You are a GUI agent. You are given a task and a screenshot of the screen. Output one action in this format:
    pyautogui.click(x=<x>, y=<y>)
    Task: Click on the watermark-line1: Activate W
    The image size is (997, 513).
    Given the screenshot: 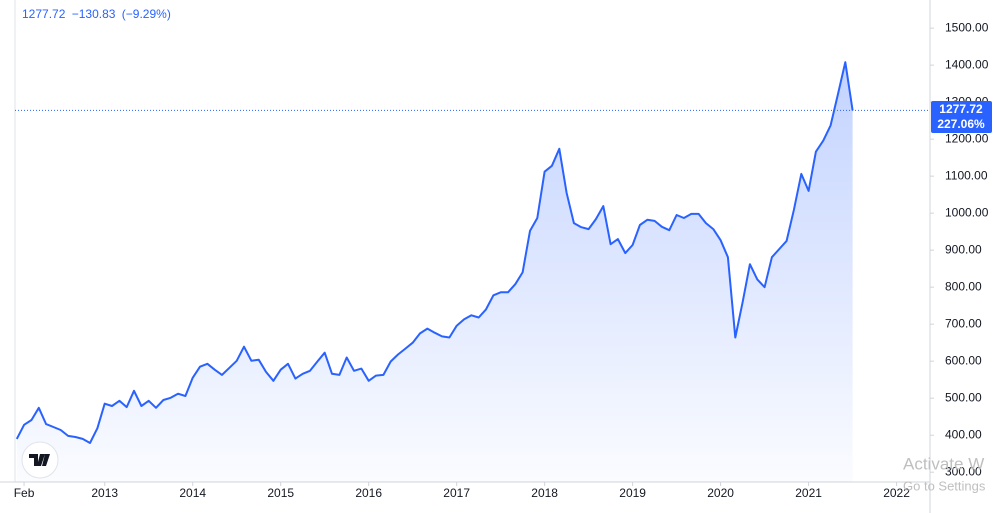 What is the action you would take?
    pyautogui.click(x=943, y=463)
    